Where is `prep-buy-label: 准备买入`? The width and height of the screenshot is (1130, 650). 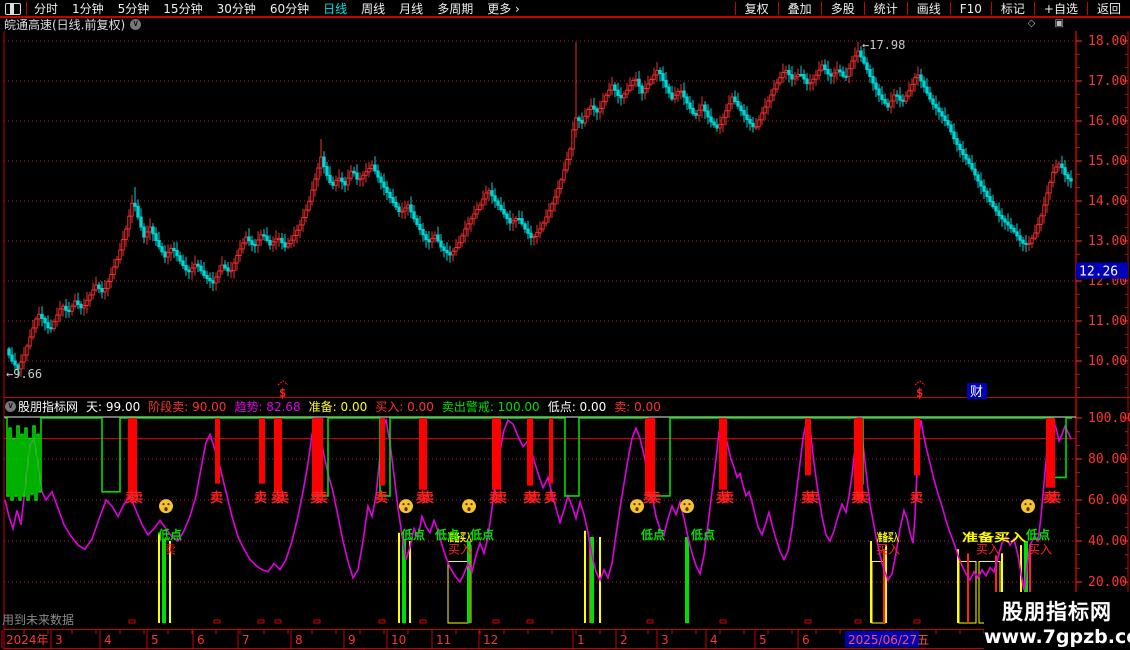
prep-buy-label: 准备买入 is located at coordinates (888, 537).